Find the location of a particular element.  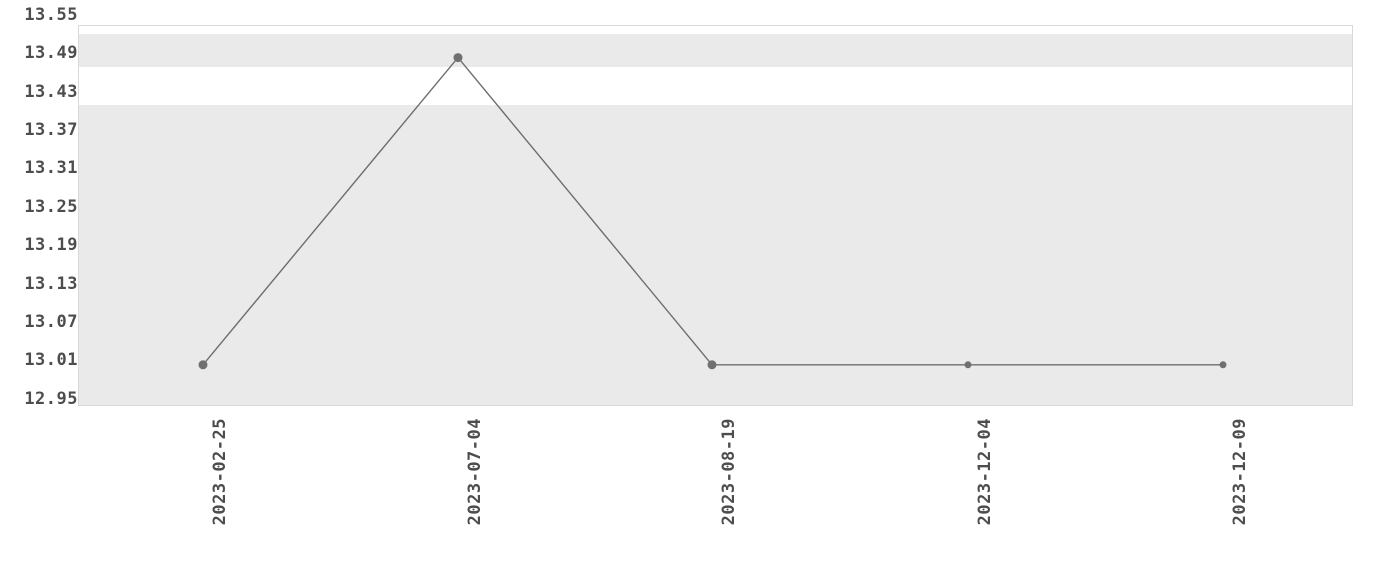

y-tick-label: 13.31 is located at coordinates (51, 168).